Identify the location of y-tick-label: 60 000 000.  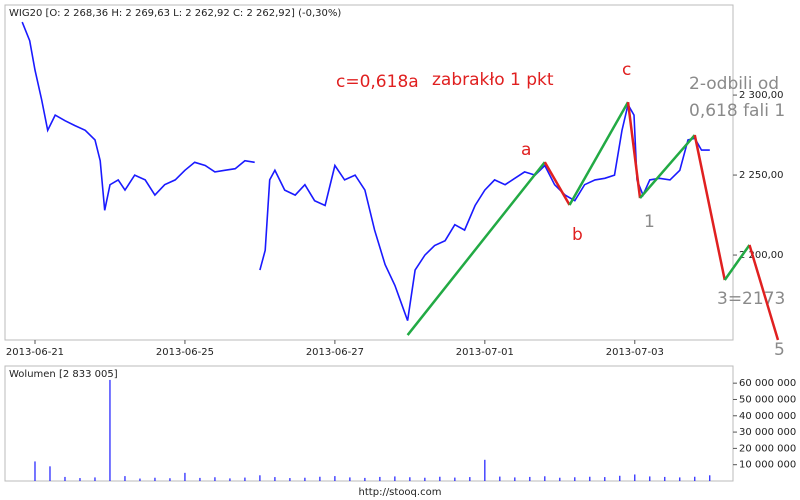
(767, 383).